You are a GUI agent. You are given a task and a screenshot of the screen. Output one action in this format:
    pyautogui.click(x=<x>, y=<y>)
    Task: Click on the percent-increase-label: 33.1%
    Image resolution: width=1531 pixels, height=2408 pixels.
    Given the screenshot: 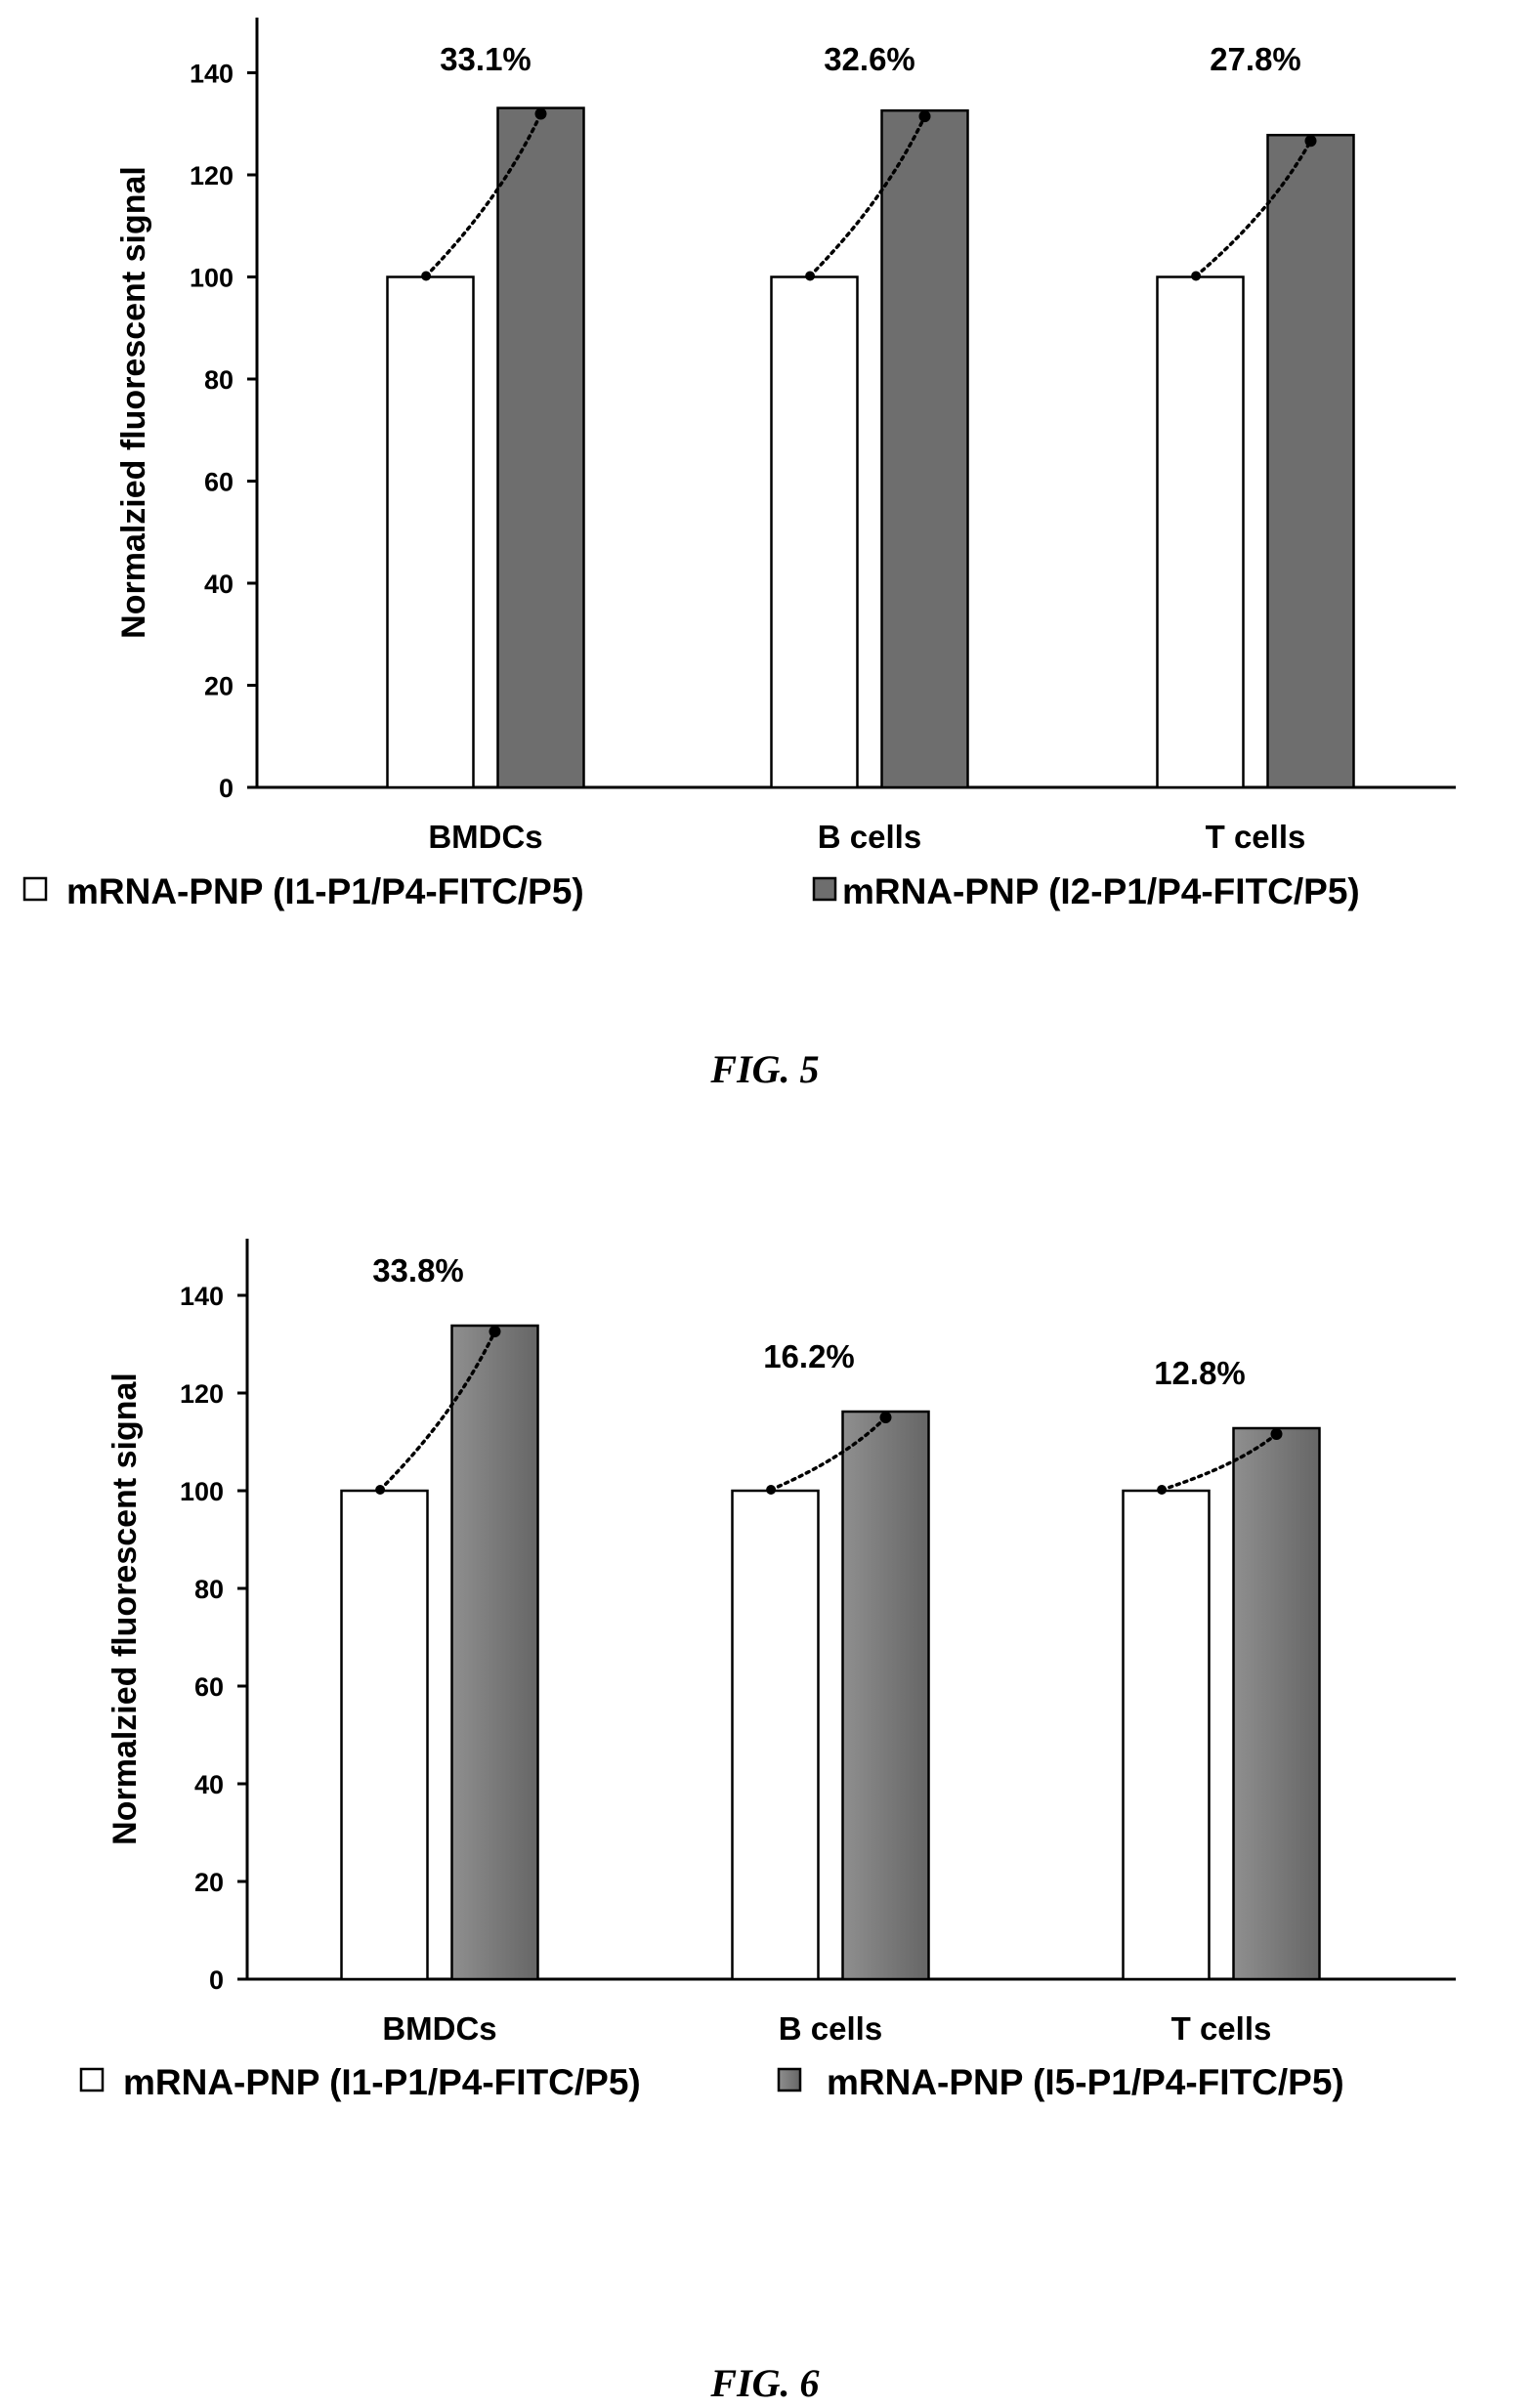 What is the action you would take?
    pyautogui.click(x=486, y=59)
    